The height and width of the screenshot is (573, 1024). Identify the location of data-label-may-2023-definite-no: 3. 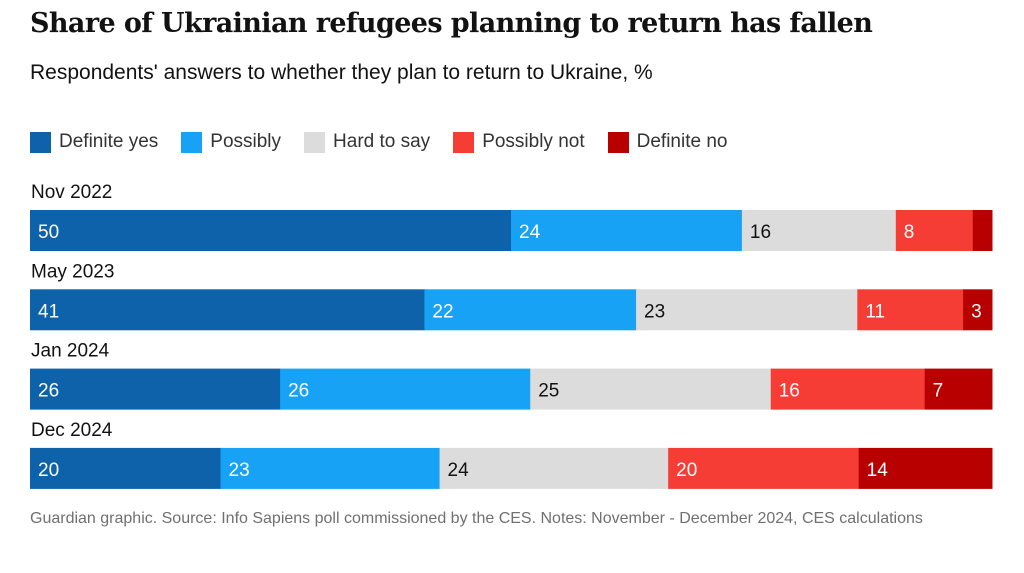
(976, 311).